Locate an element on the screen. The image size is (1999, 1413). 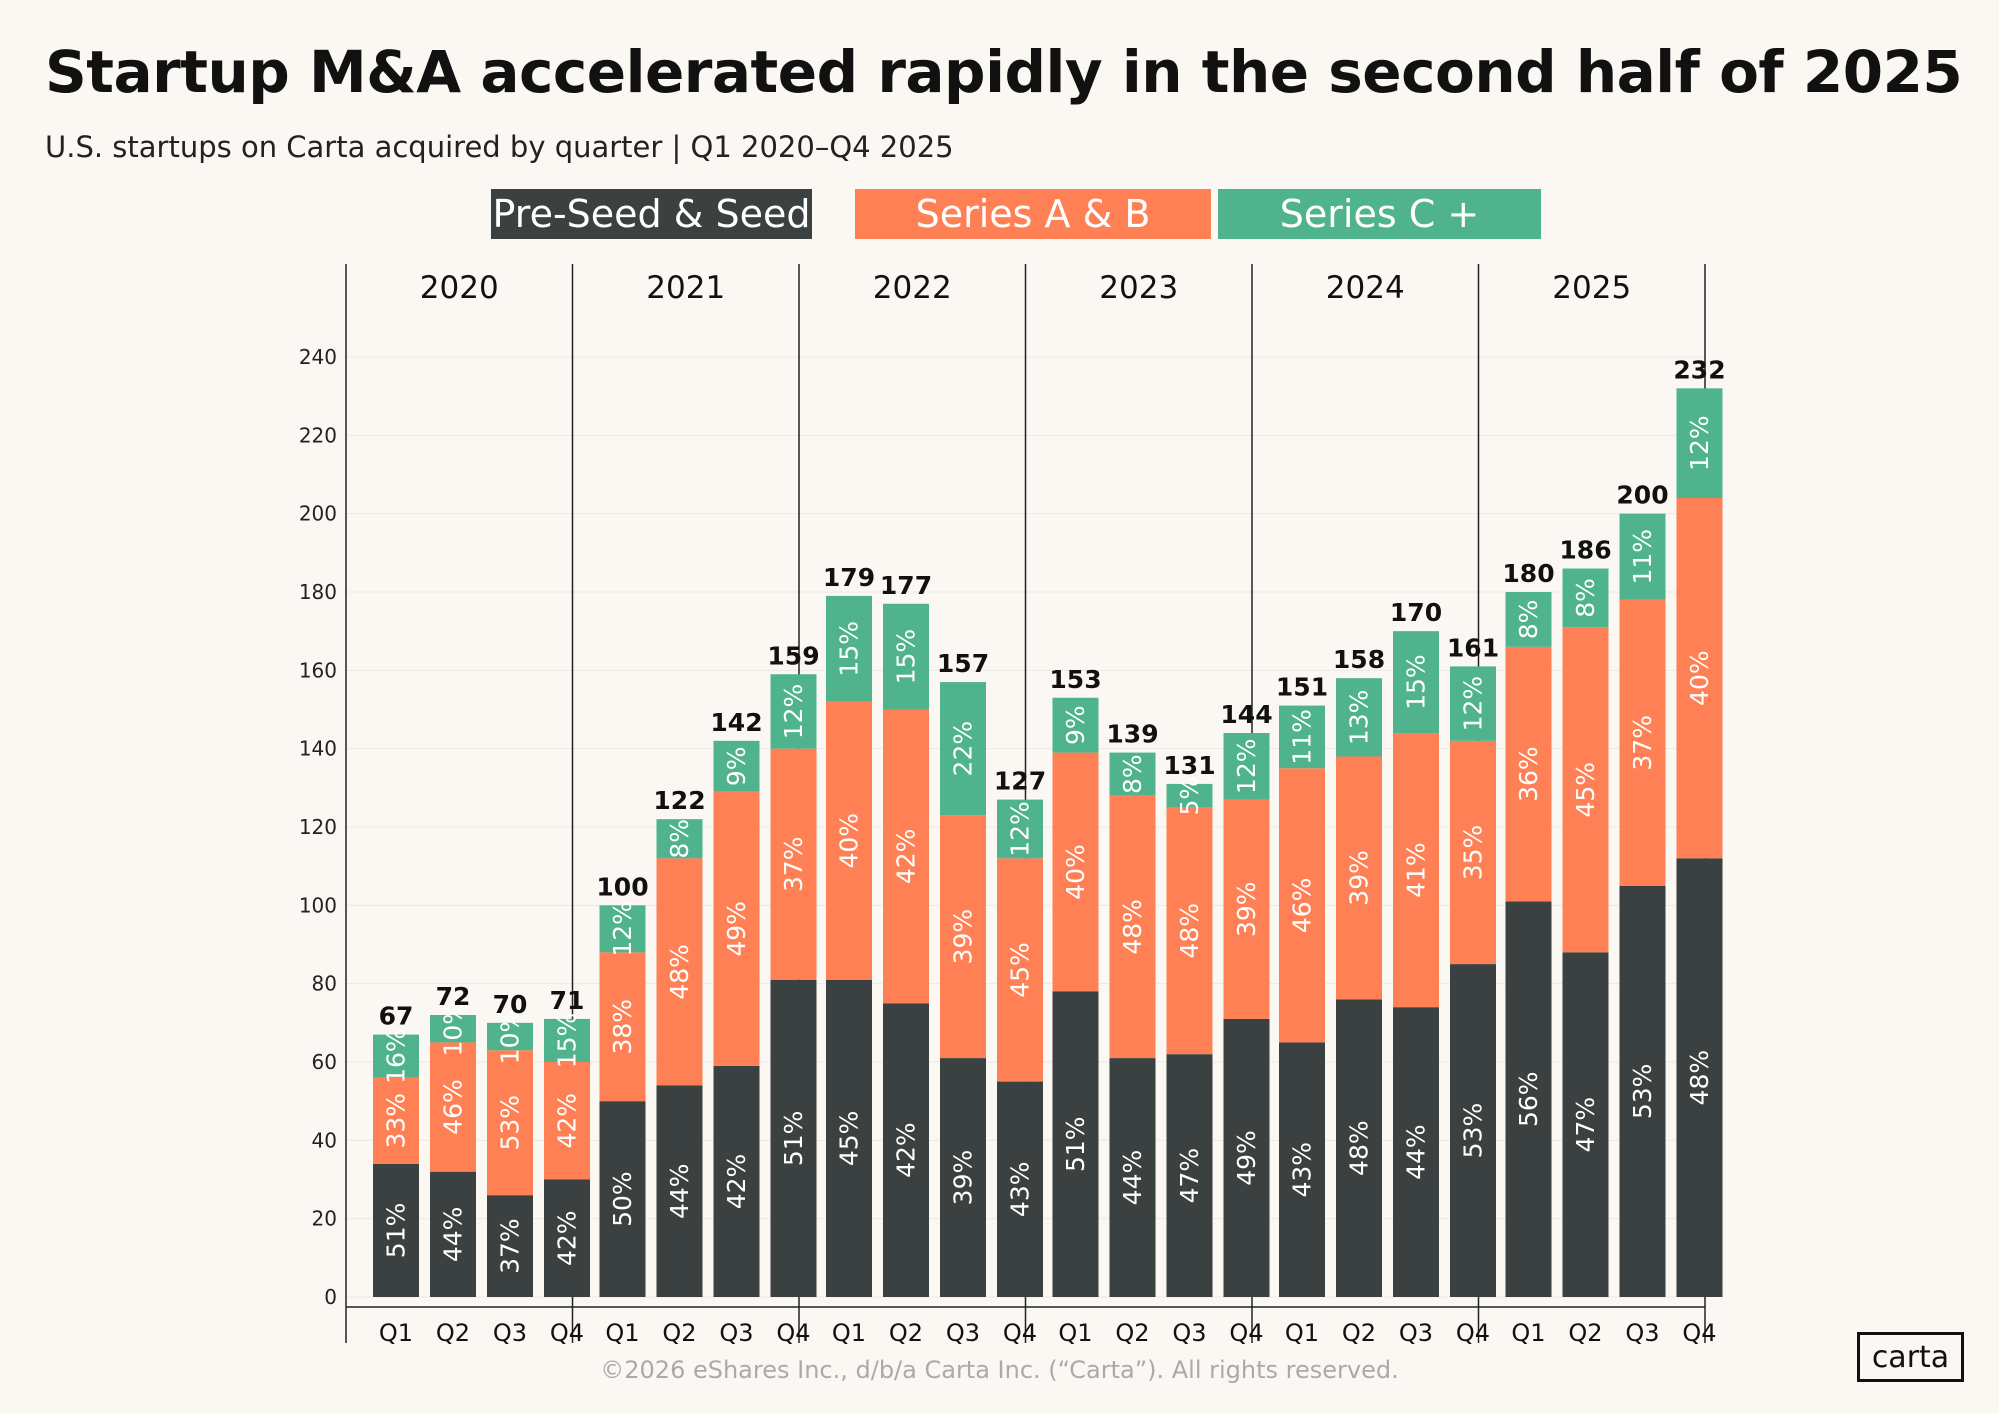
quarter-label: Q3 is located at coordinates (1642, 1333).